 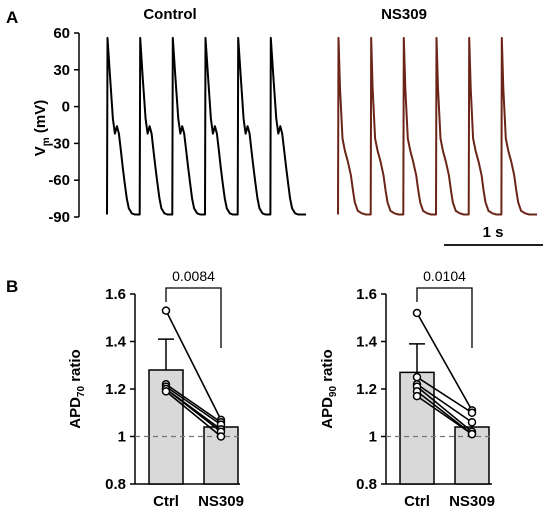 I want to click on vm-label: V, so click(x=40, y=151).